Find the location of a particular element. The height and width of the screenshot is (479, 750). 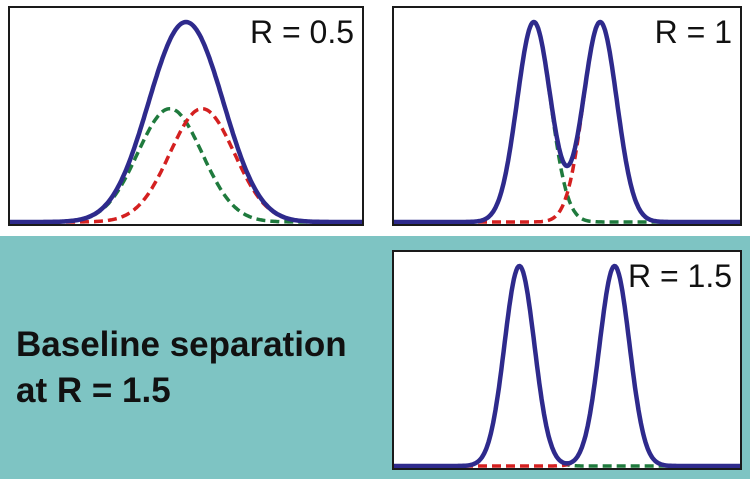

chart-title-r-0-5: R = 0.5 is located at coordinates (301, 32).